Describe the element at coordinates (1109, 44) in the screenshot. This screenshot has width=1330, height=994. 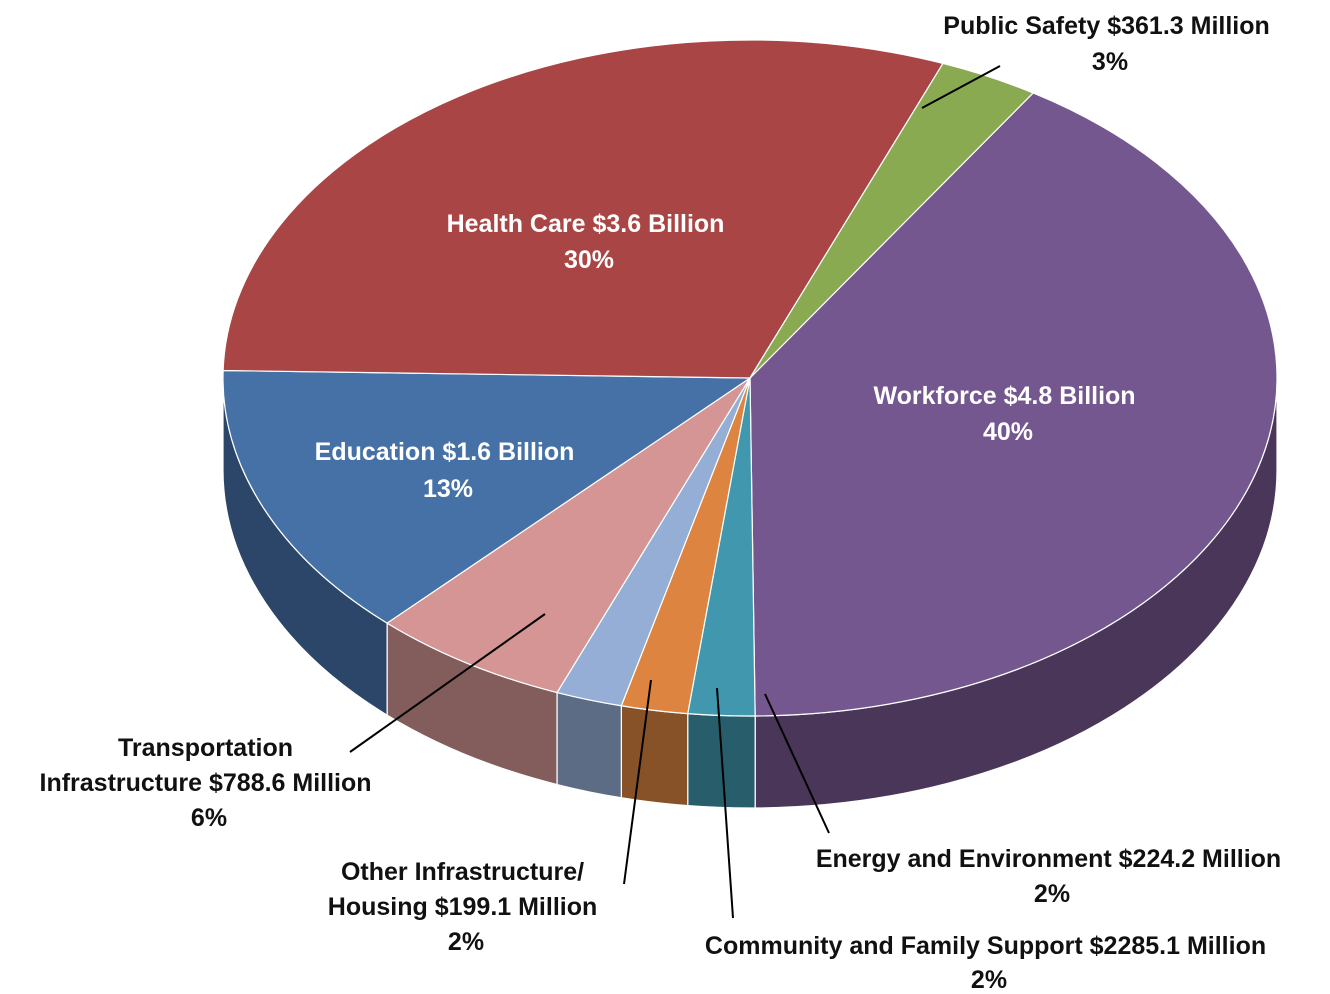
I see `label-public-safety: Public Safety $361.3 Million 3%` at that location.